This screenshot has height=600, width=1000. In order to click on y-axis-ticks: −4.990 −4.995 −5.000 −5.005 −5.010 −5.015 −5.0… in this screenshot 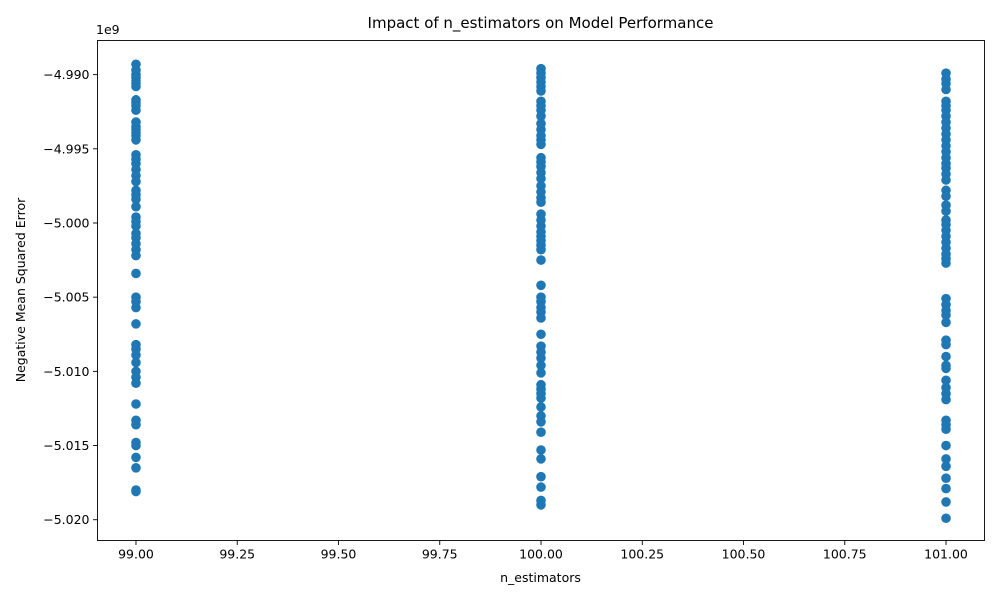, I will do `click(70, 297)`.